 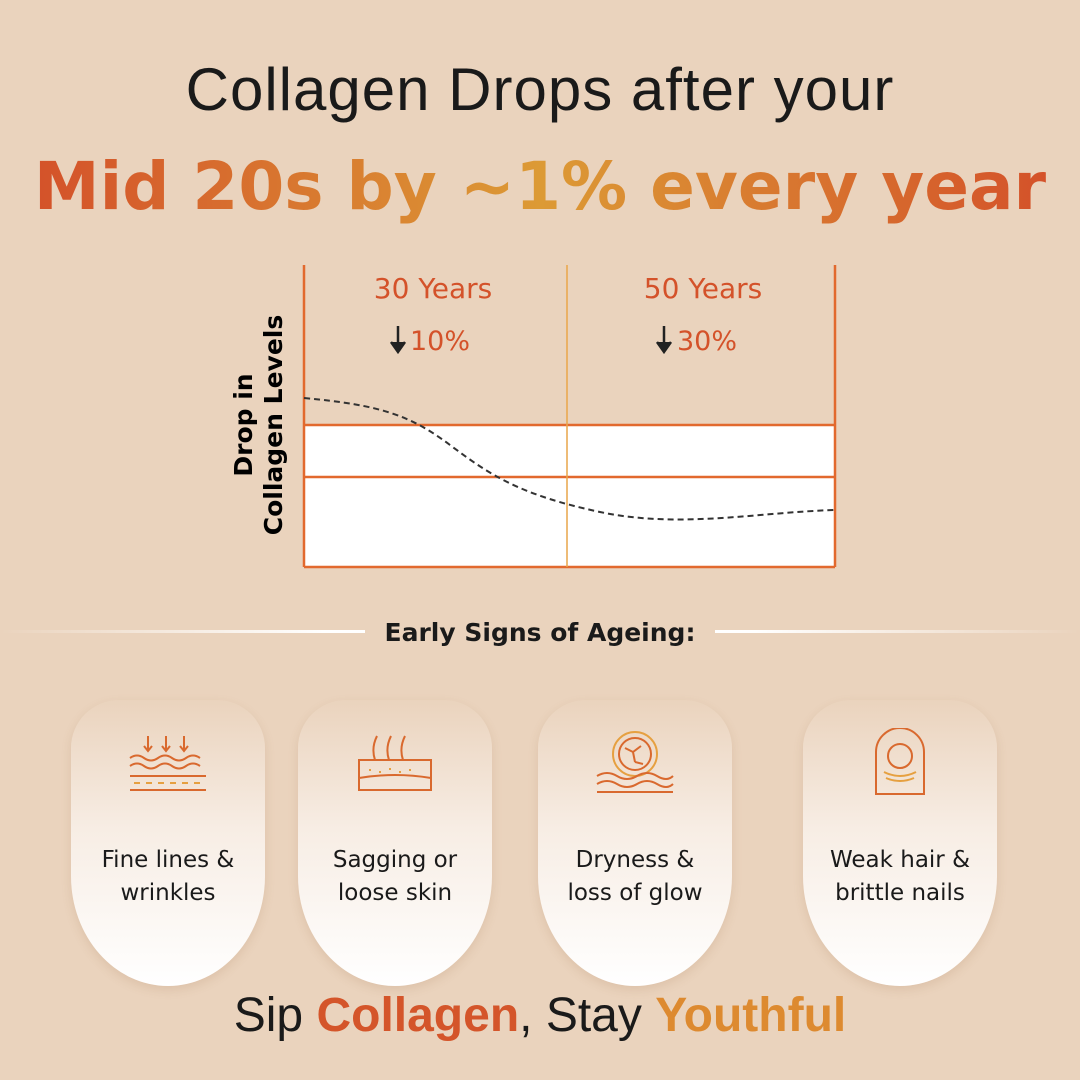 I want to click on axis-label: Drop in, so click(x=243, y=424).